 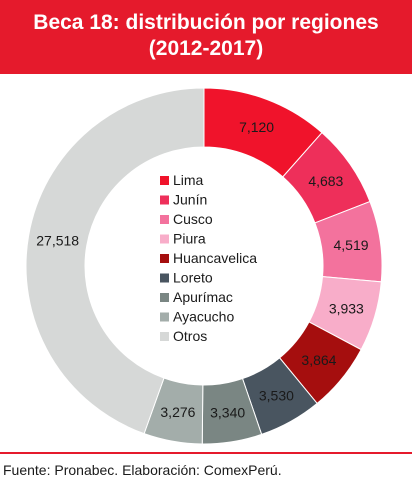 What do you see at coordinates (203, 297) in the screenshot?
I see `legend-label-apurimac: Apurímac` at bounding box center [203, 297].